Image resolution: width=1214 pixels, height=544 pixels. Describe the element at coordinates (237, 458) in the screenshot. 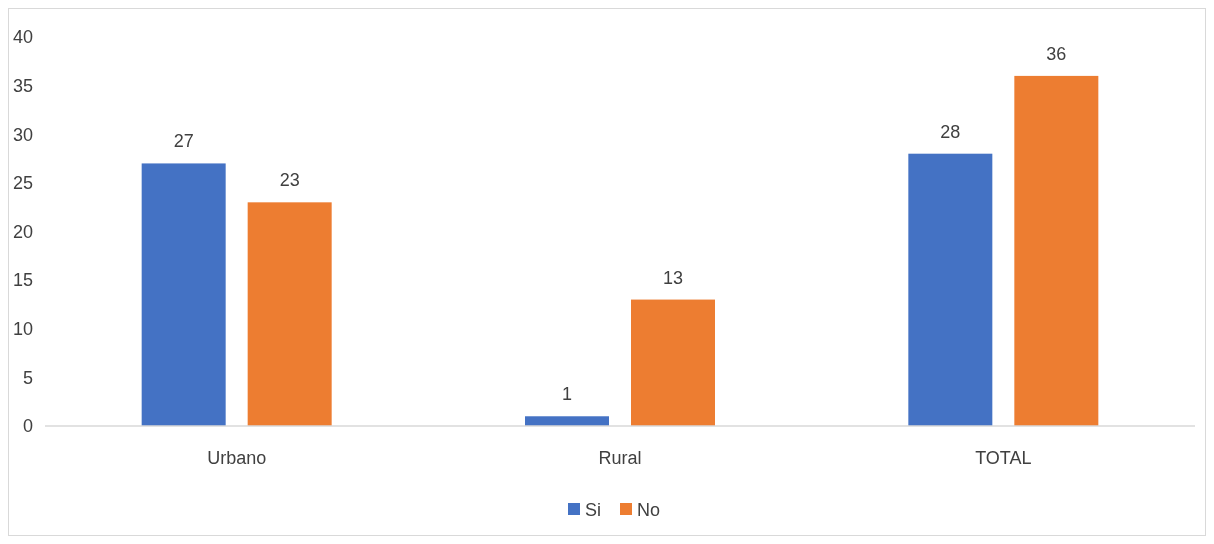

I see `x-tick-label: Urbano` at that location.